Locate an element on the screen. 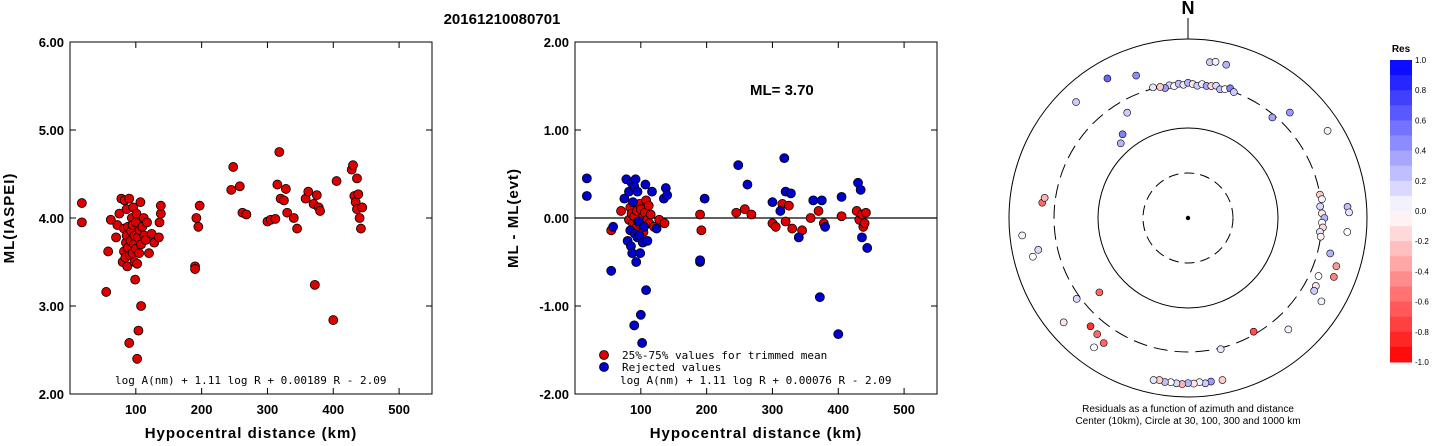 This screenshot has width=1437, height=446. x-axis-label: Hypocentral distance (km) is located at coordinates (251, 433).